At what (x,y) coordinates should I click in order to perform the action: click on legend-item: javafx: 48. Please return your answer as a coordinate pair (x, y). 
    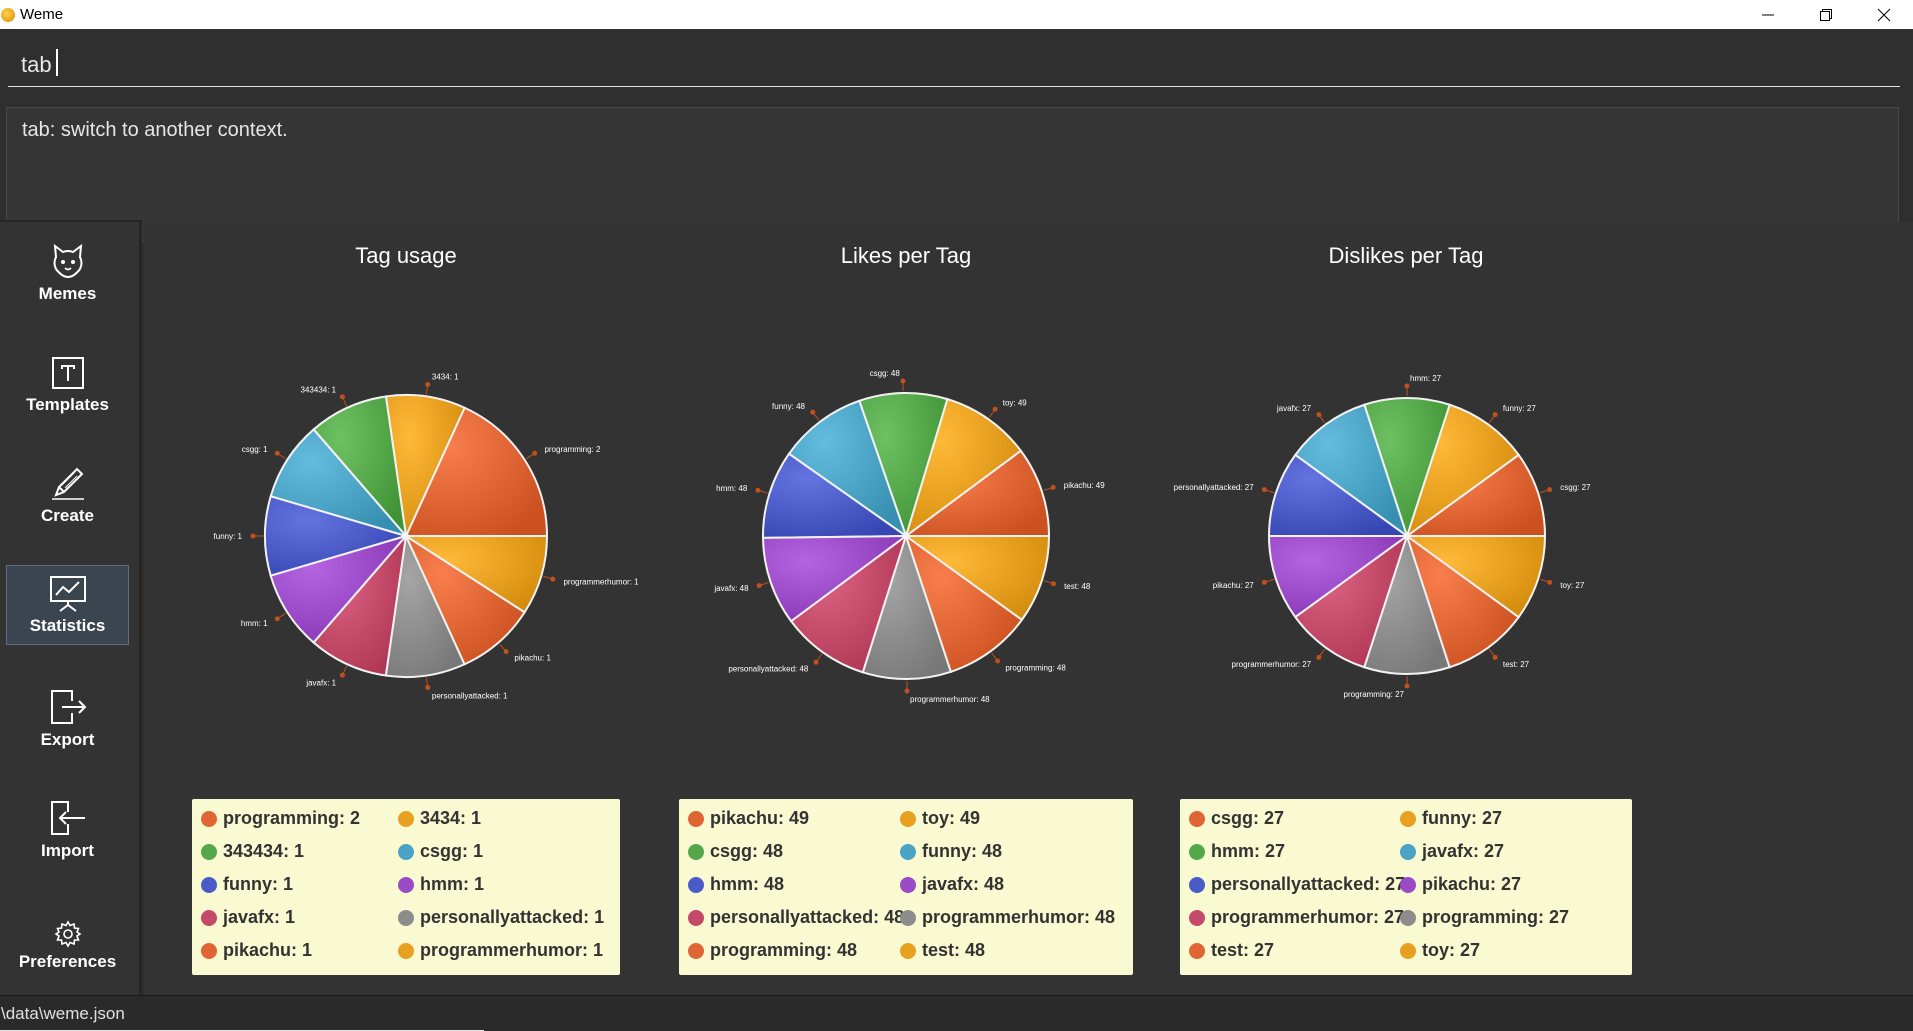
    Looking at the image, I should click on (952, 884).